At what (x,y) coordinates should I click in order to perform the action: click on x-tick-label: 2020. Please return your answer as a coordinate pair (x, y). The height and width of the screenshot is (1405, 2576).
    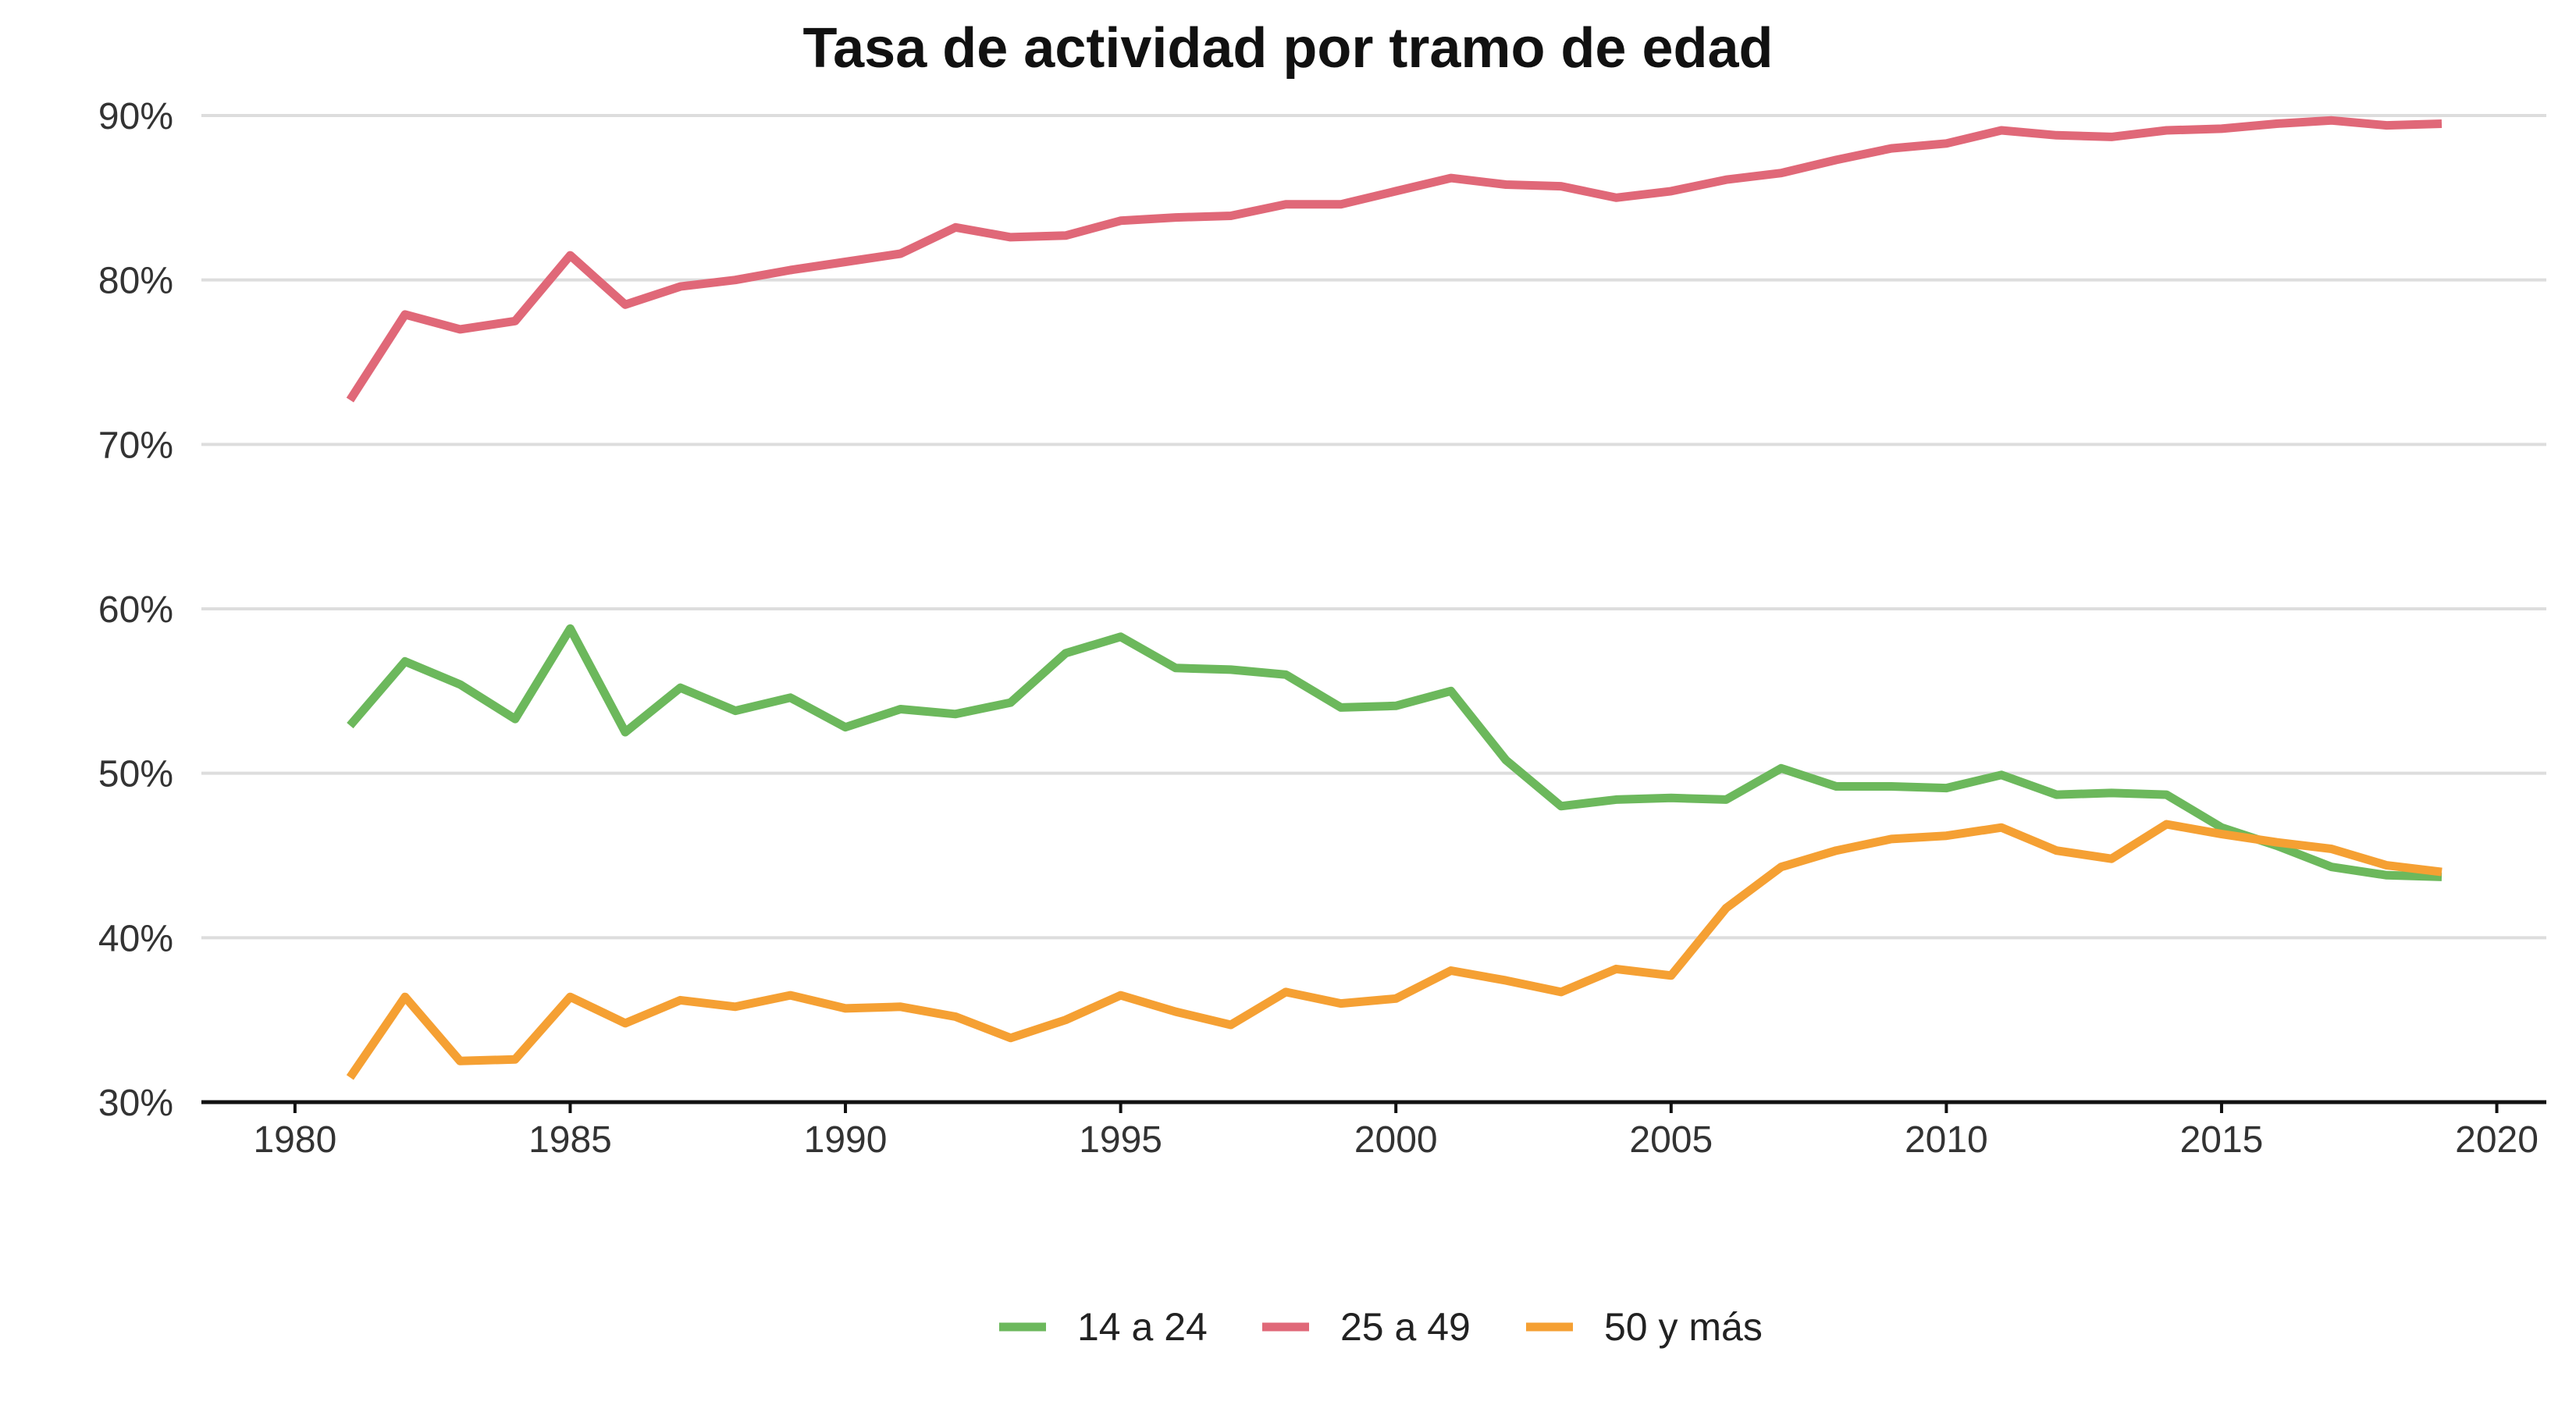
    Looking at the image, I should click on (2497, 1140).